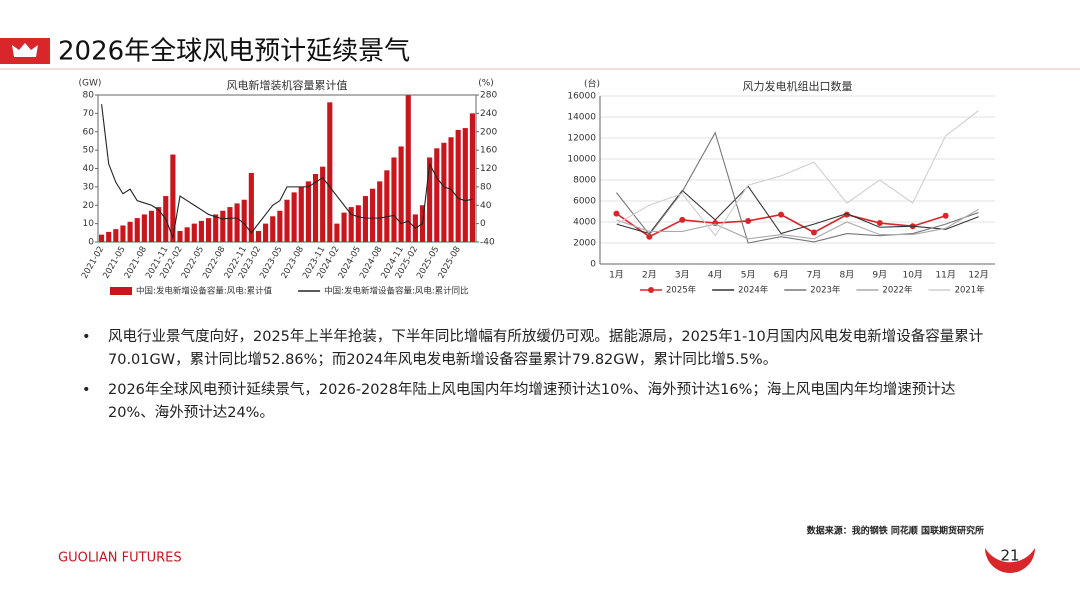  Describe the element at coordinates (584, 244) in the screenshot. I see `y-tick-label: 2000` at that location.